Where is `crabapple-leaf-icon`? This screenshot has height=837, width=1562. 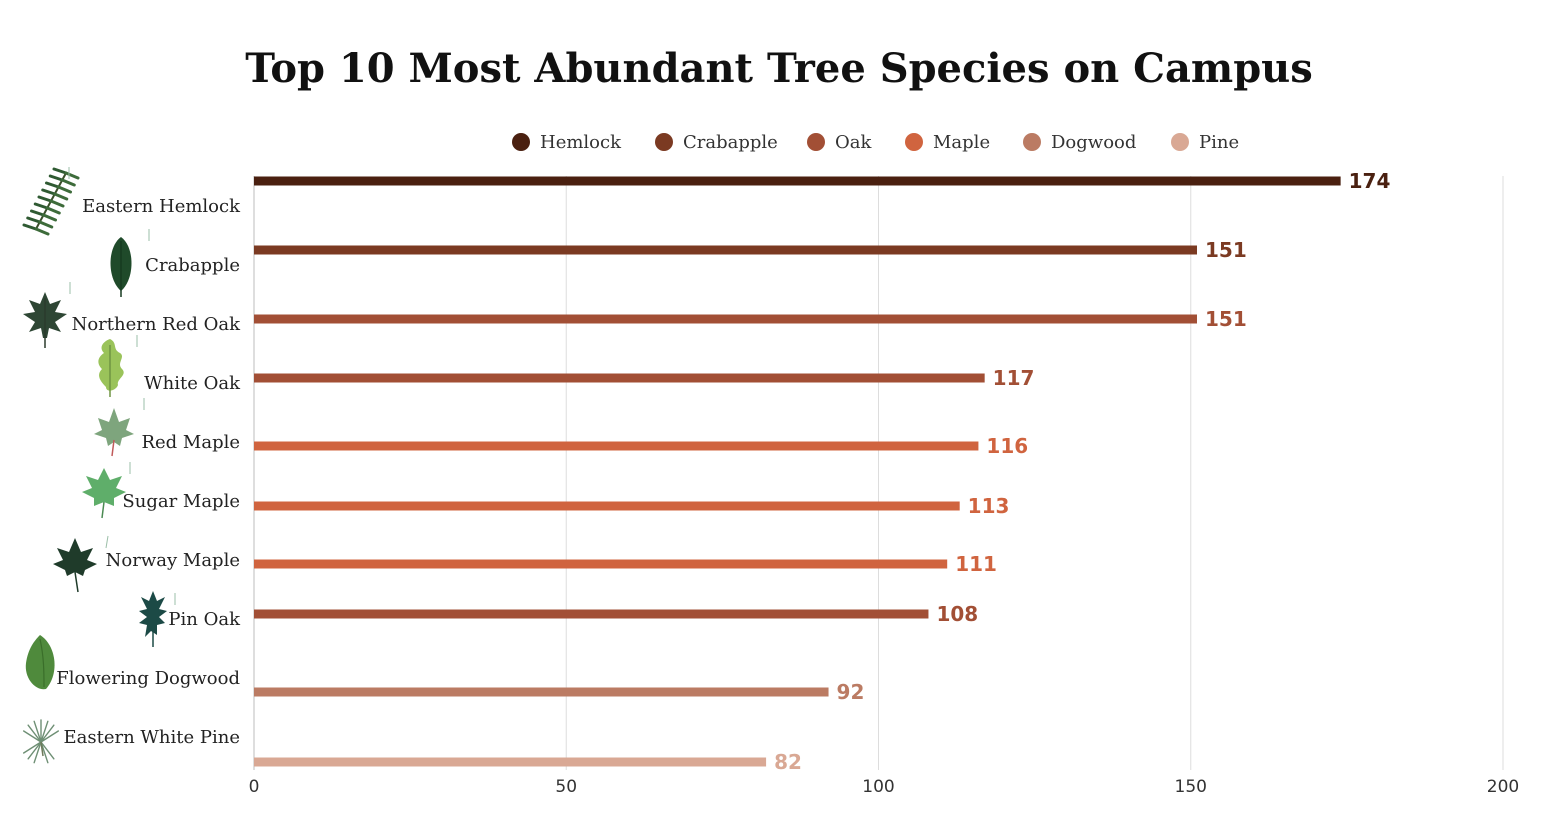
crabapple-leaf-icon is located at coordinates (130, 263).